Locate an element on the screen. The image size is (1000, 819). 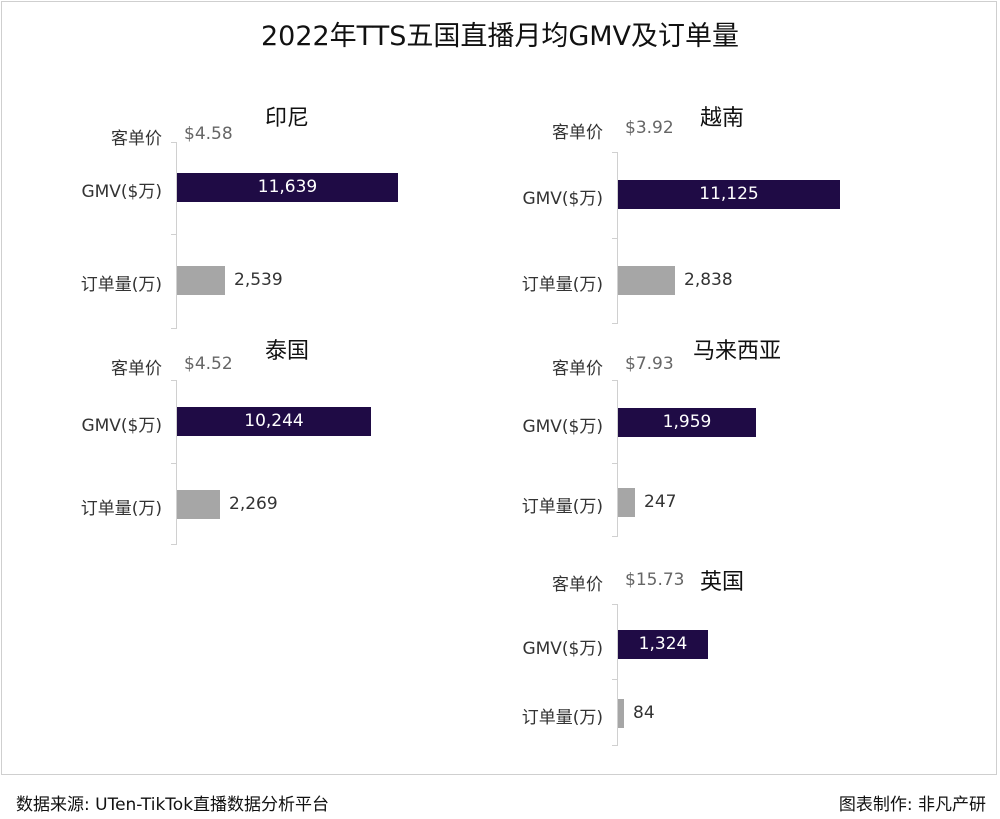
gmv-value-label: 1,959 is located at coordinates (687, 422).